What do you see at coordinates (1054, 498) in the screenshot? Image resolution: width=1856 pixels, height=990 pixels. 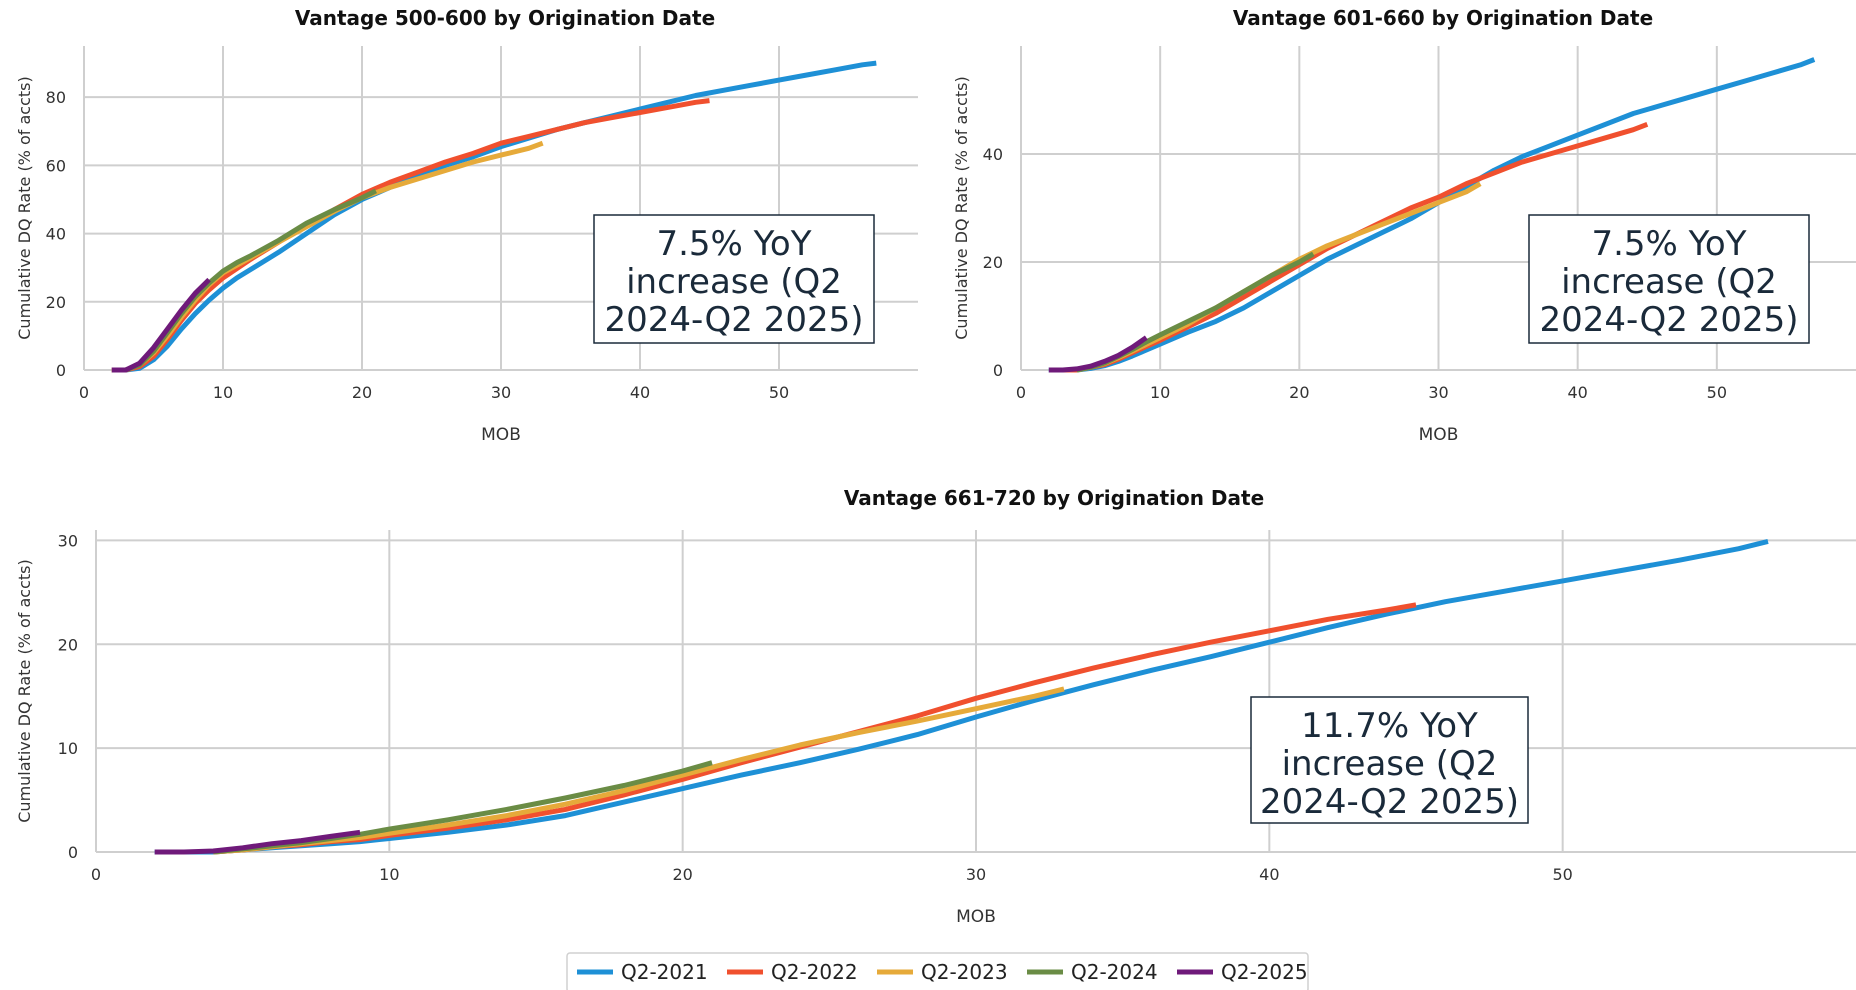 I see `chart-title: Vantage 661-720 by Origination Date` at bounding box center [1054, 498].